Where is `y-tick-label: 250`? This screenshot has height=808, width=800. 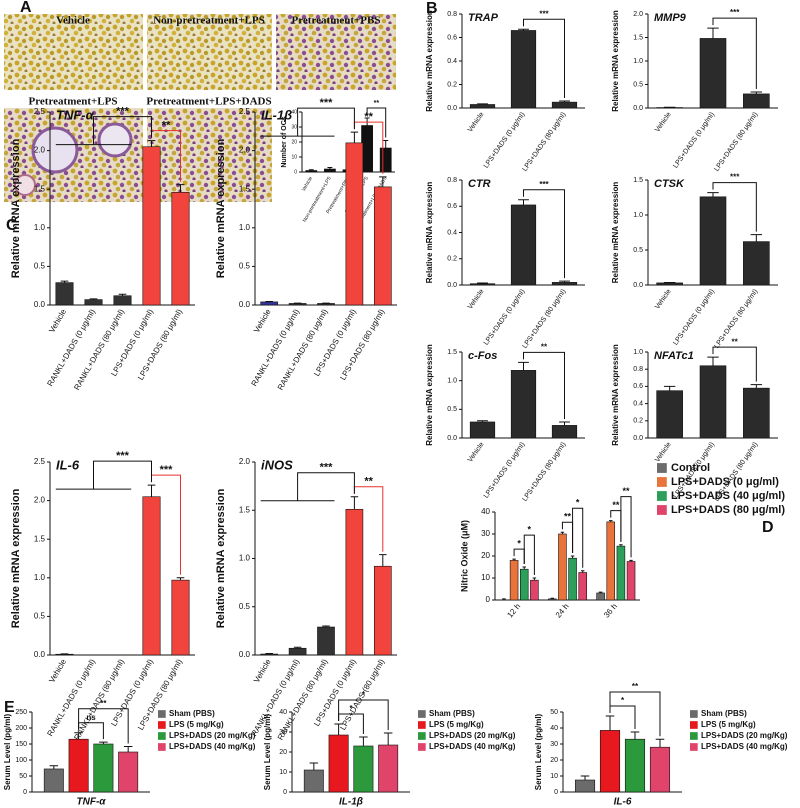
y-tick-label: 250 is located at coordinates (21, 712).